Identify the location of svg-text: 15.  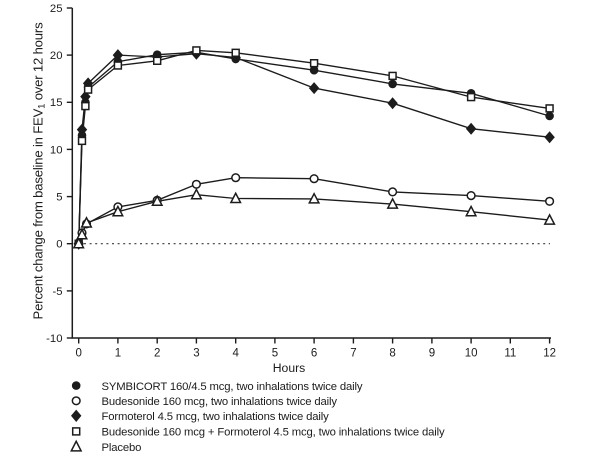
(56, 103).